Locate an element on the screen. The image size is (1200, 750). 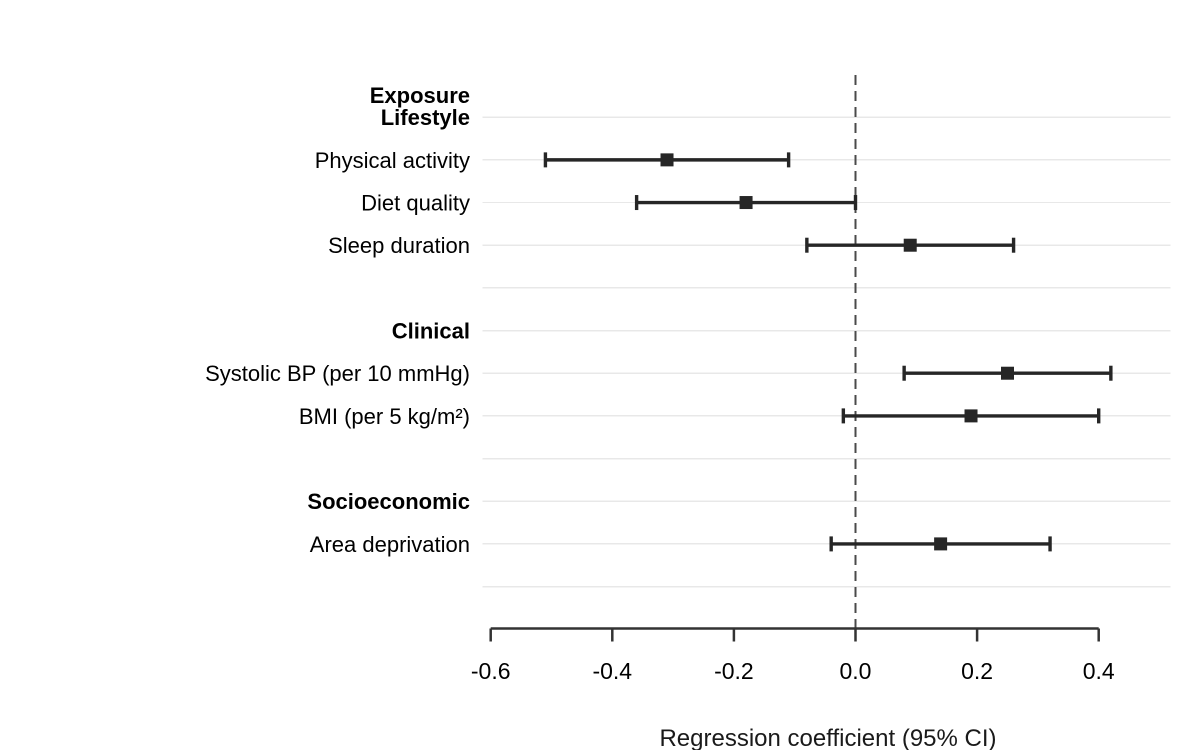
x-axis-tick-label: 0.2 is located at coordinates (977, 671).